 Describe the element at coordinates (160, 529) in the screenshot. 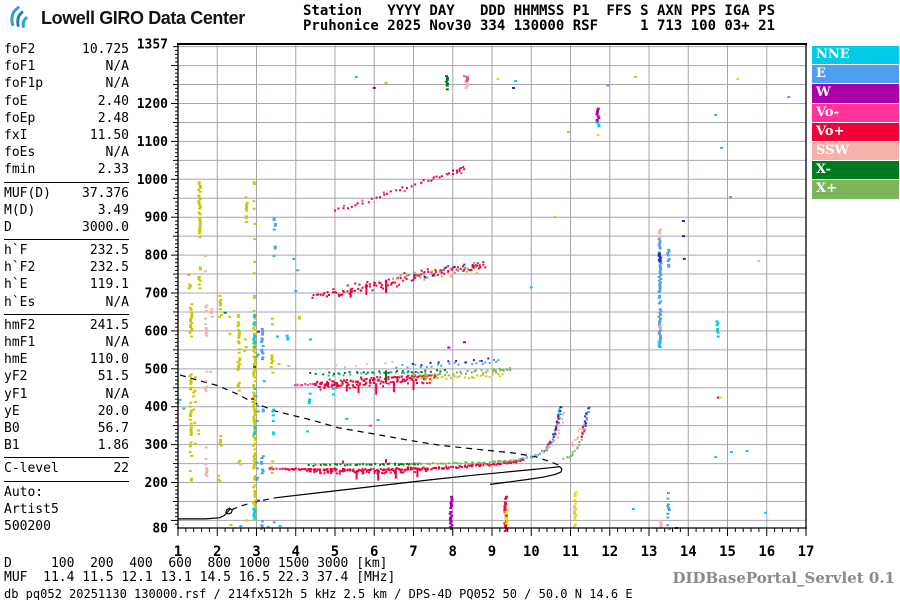

I see `y-tick-label: 80` at that location.